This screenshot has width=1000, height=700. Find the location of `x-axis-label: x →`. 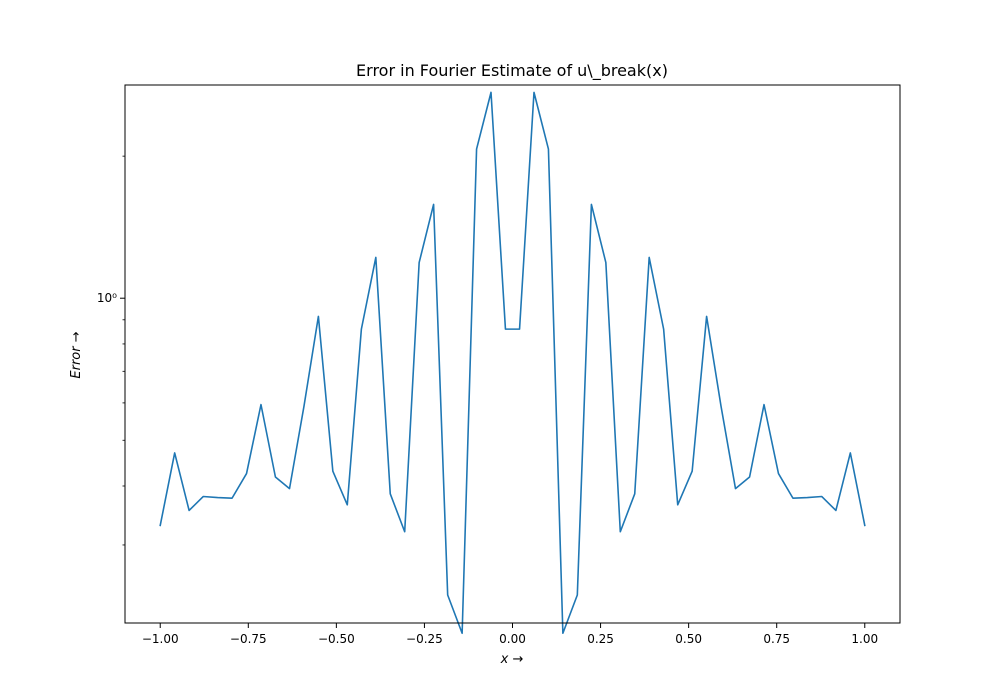

x-axis-label: x → is located at coordinates (512, 659).